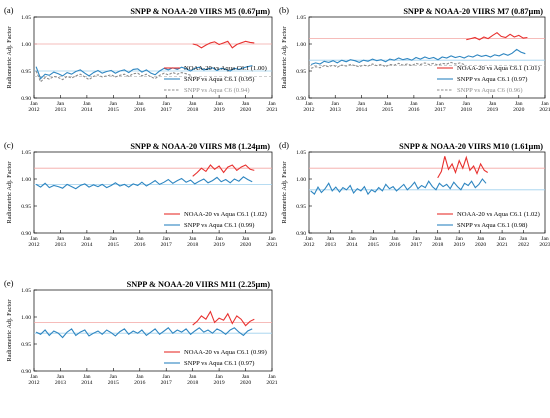 This screenshot has width=550, height=418. What do you see at coordinates (9, 192) in the screenshot?
I see `y-axis-label: Radiometric Adj. Factor` at bounding box center [9, 192].